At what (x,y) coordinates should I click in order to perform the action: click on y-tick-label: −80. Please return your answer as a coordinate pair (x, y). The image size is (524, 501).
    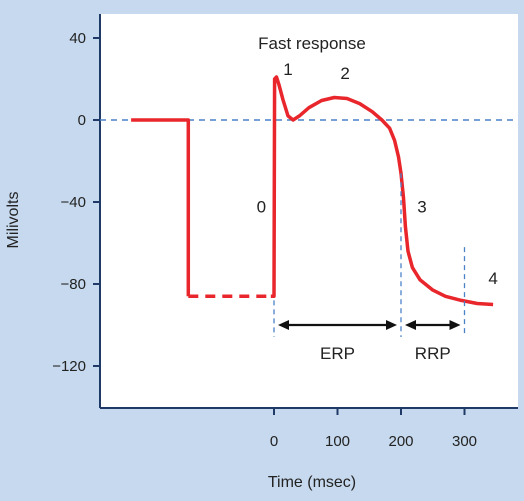
    Looking at the image, I should click on (73, 284).